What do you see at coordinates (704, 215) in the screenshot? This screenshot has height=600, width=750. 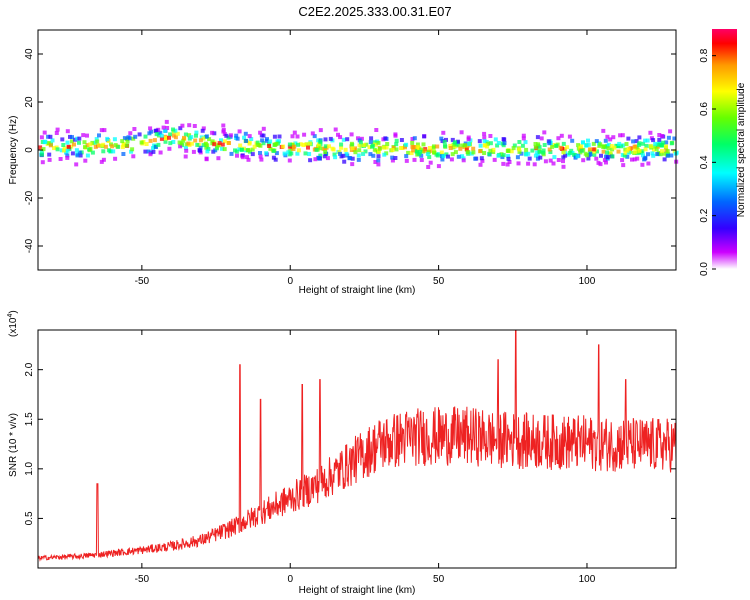 I see `colorbar-tick-label: 0.2` at bounding box center [704, 215].